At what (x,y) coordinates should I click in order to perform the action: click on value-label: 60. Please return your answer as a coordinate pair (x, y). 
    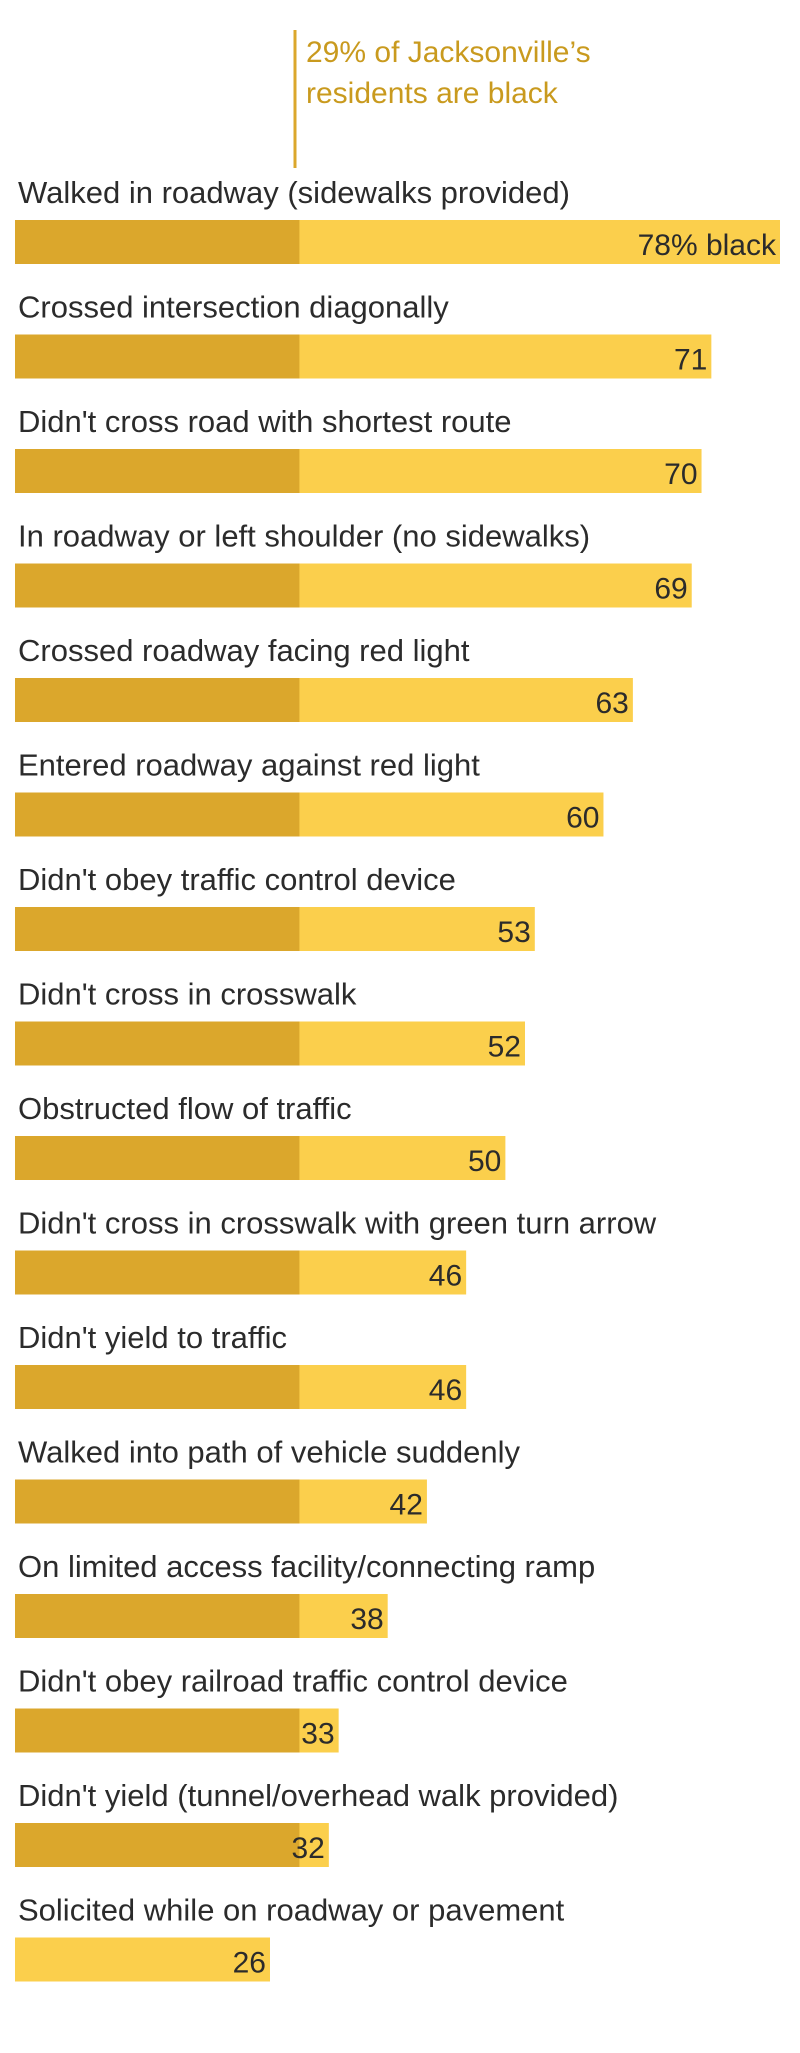
    Looking at the image, I should click on (582, 818).